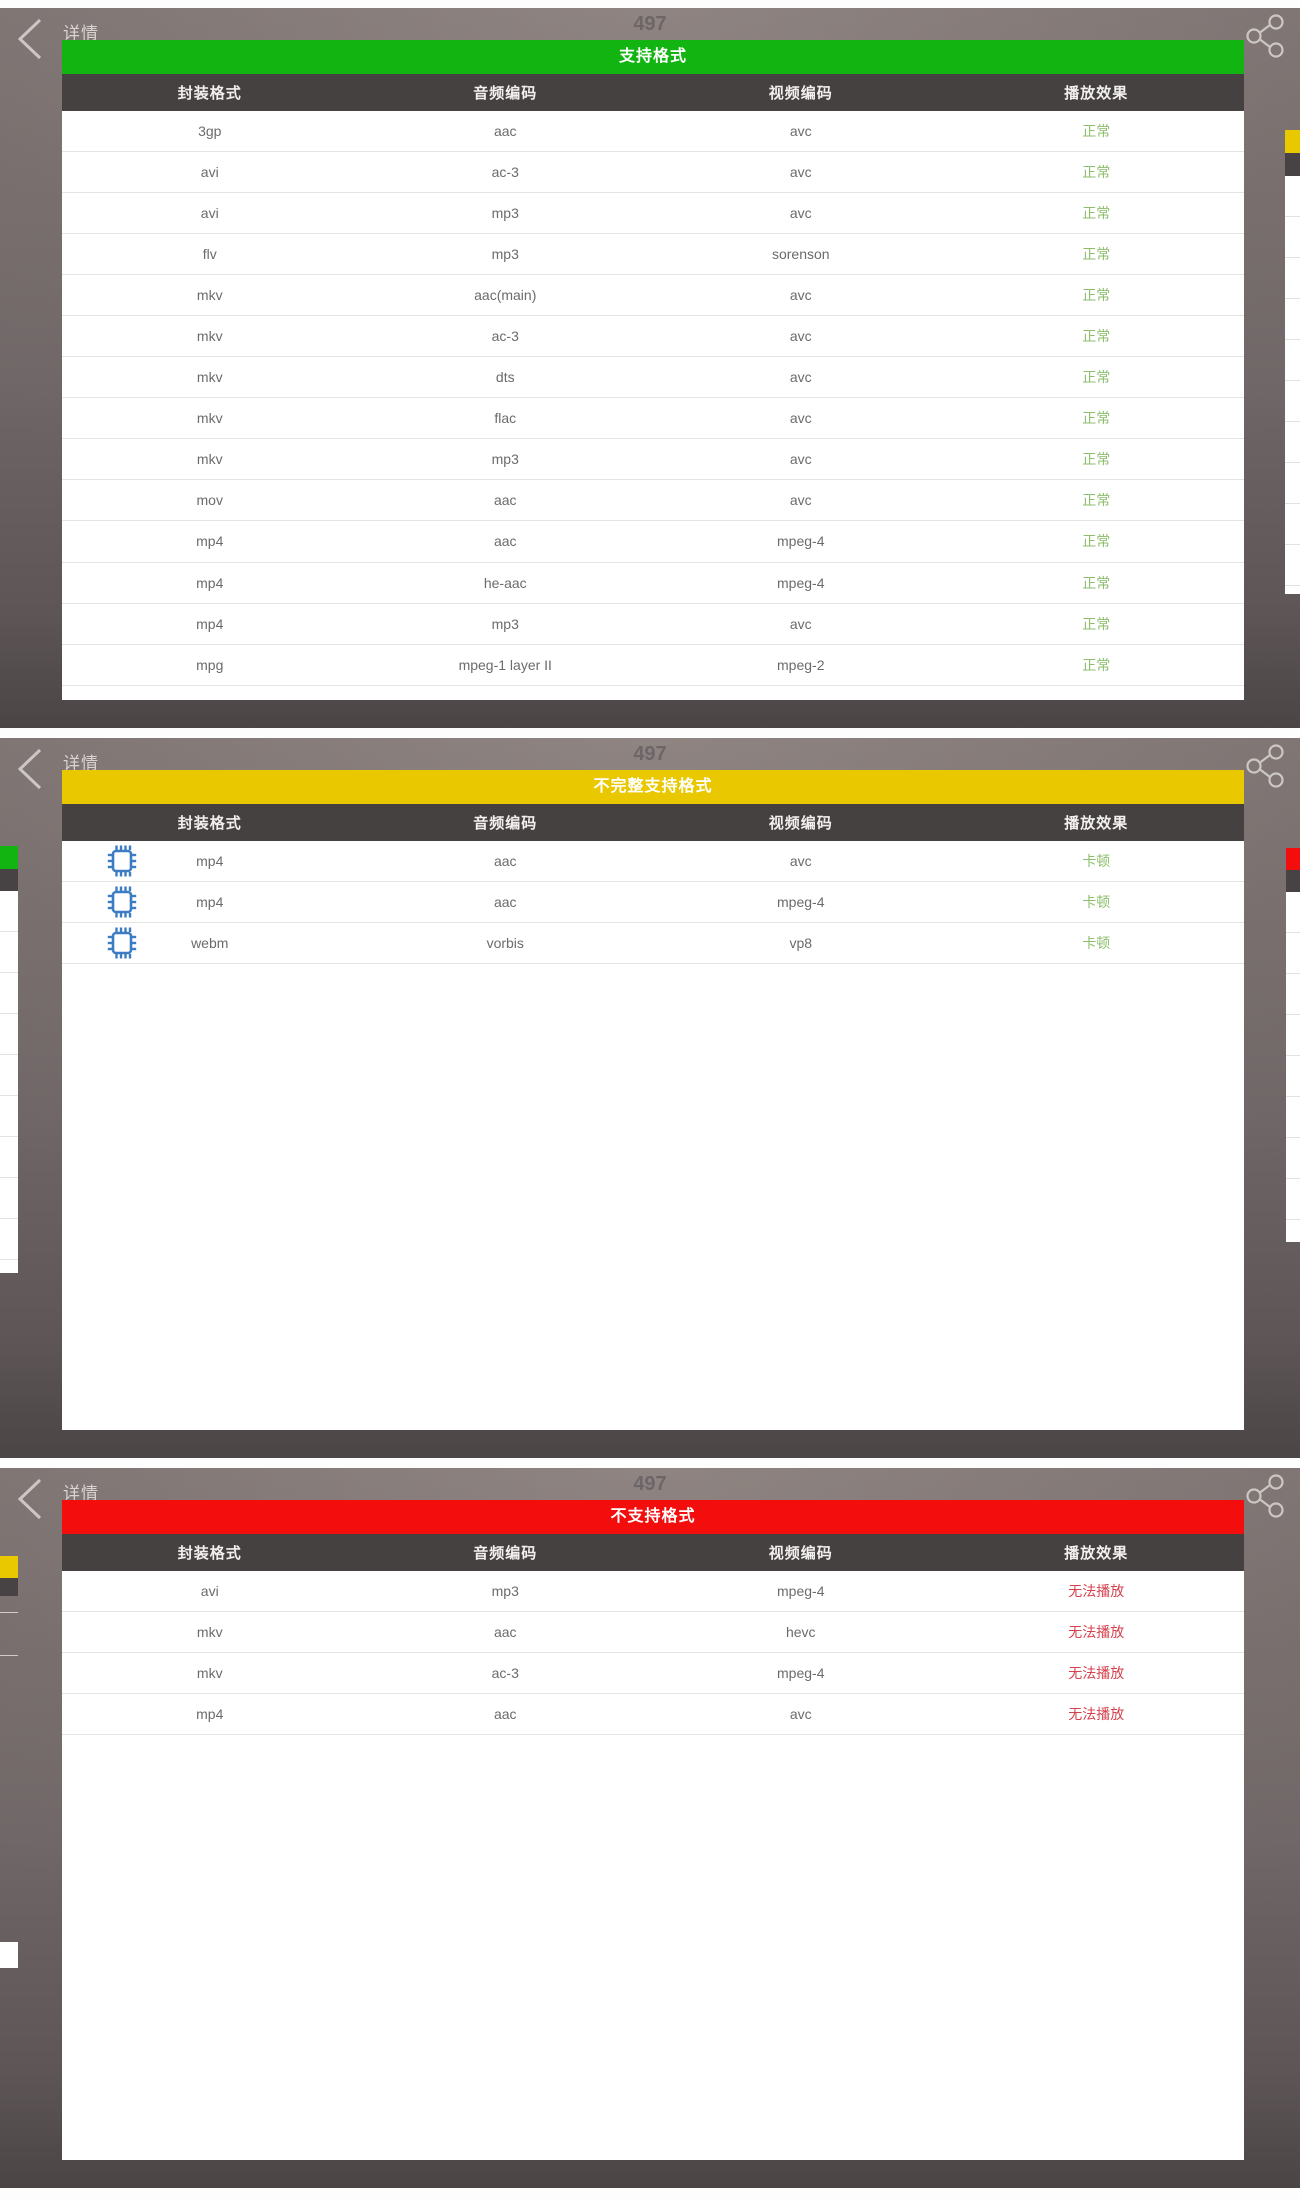 This screenshot has width=1300, height=2200. What do you see at coordinates (505, 823) in the screenshot?
I see `column-header-audio: 音频编码` at bounding box center [505, 823].